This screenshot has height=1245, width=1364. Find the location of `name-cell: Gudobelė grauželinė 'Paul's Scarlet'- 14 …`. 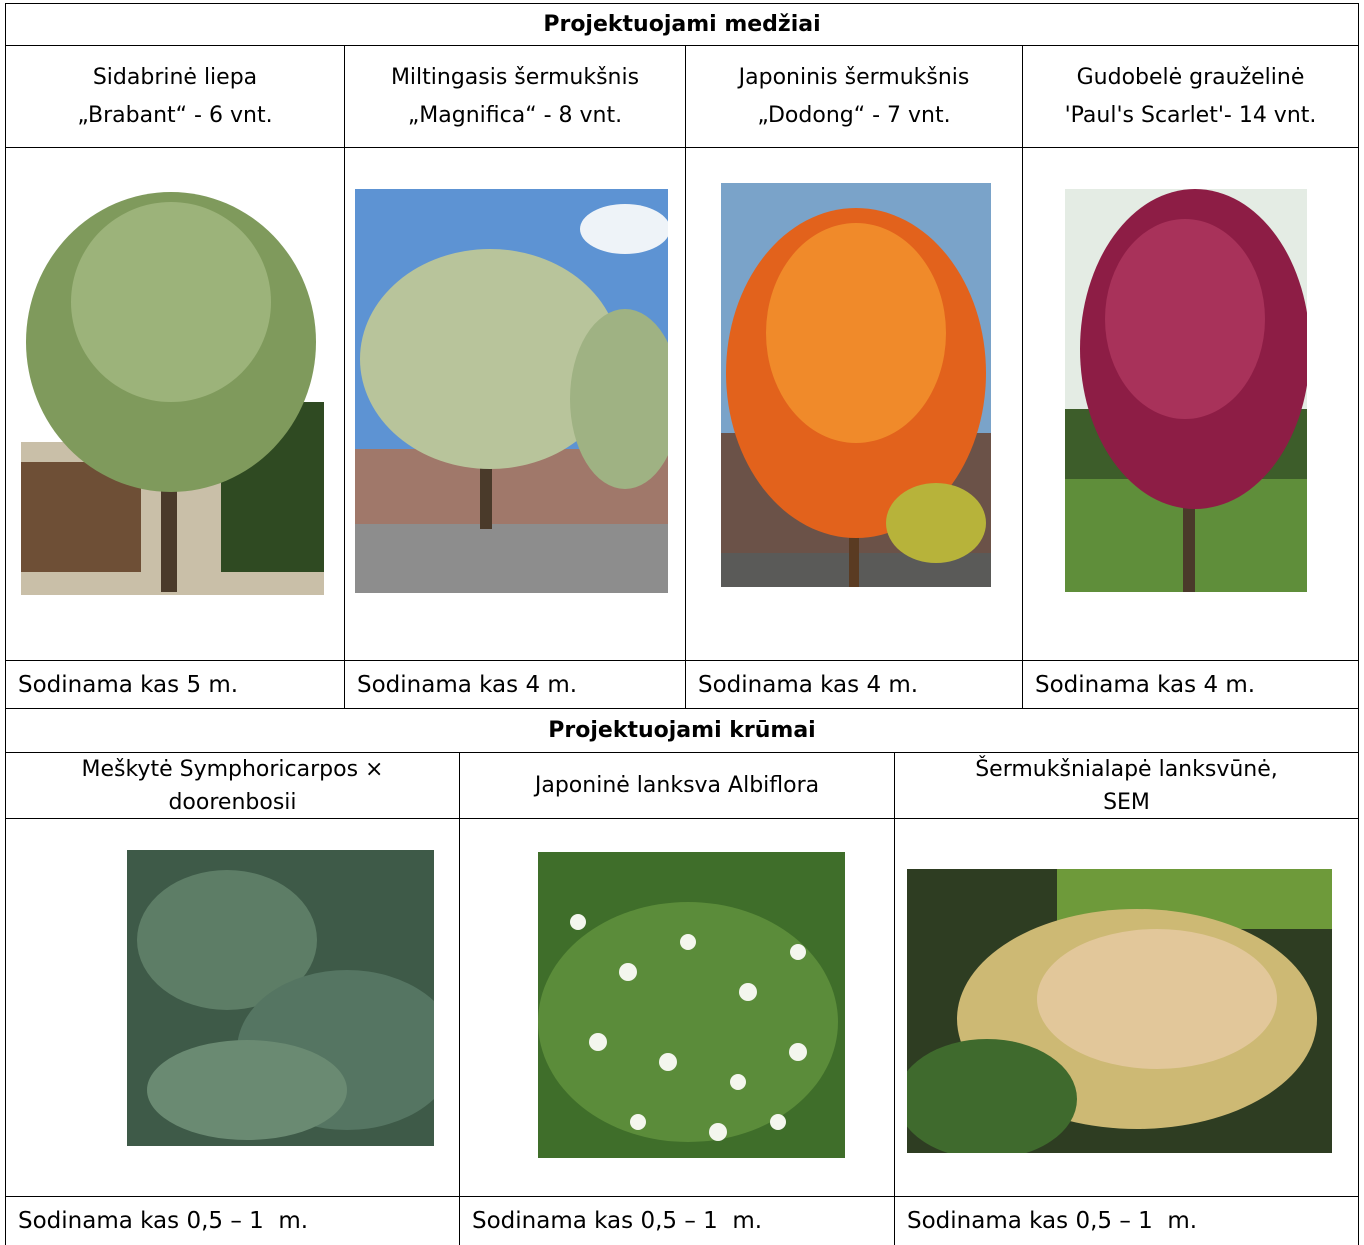

name-cell: Gudobelė grauželinė 'Paul's Scarlet'- 14 … is located at coordinates (1190, 96).